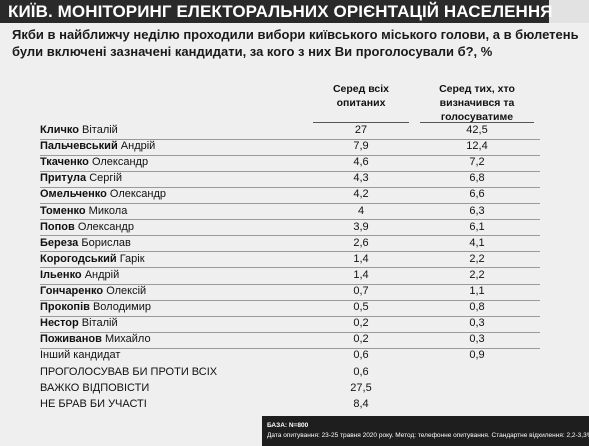 Image resolution: width=589 pixels, height=446 pixels. I want to click on value-decided-voters: 6,1, so click(477, 226).